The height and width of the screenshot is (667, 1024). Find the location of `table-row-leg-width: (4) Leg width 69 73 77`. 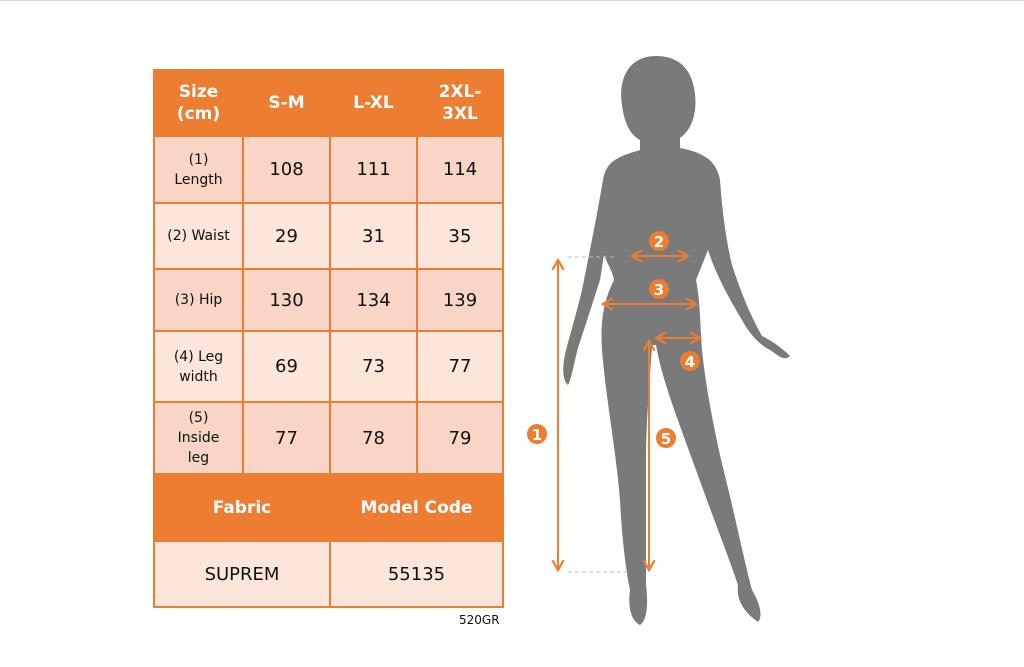

table-row-leg-width: (4) Leg width 69 73 77 is located at coordinates (328, 366).